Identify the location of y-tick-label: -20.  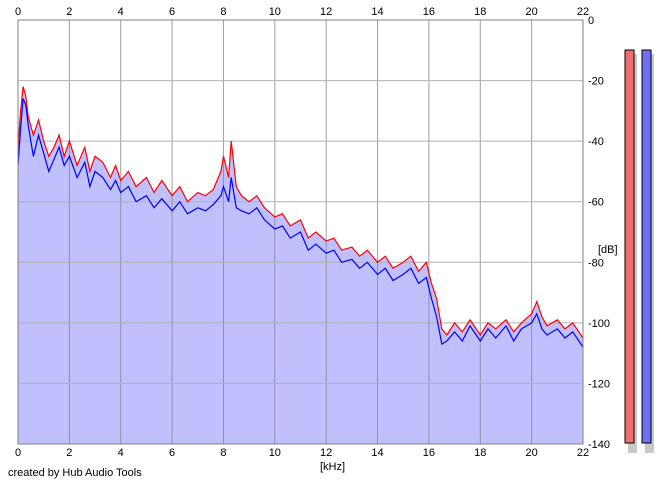
(596, 82).